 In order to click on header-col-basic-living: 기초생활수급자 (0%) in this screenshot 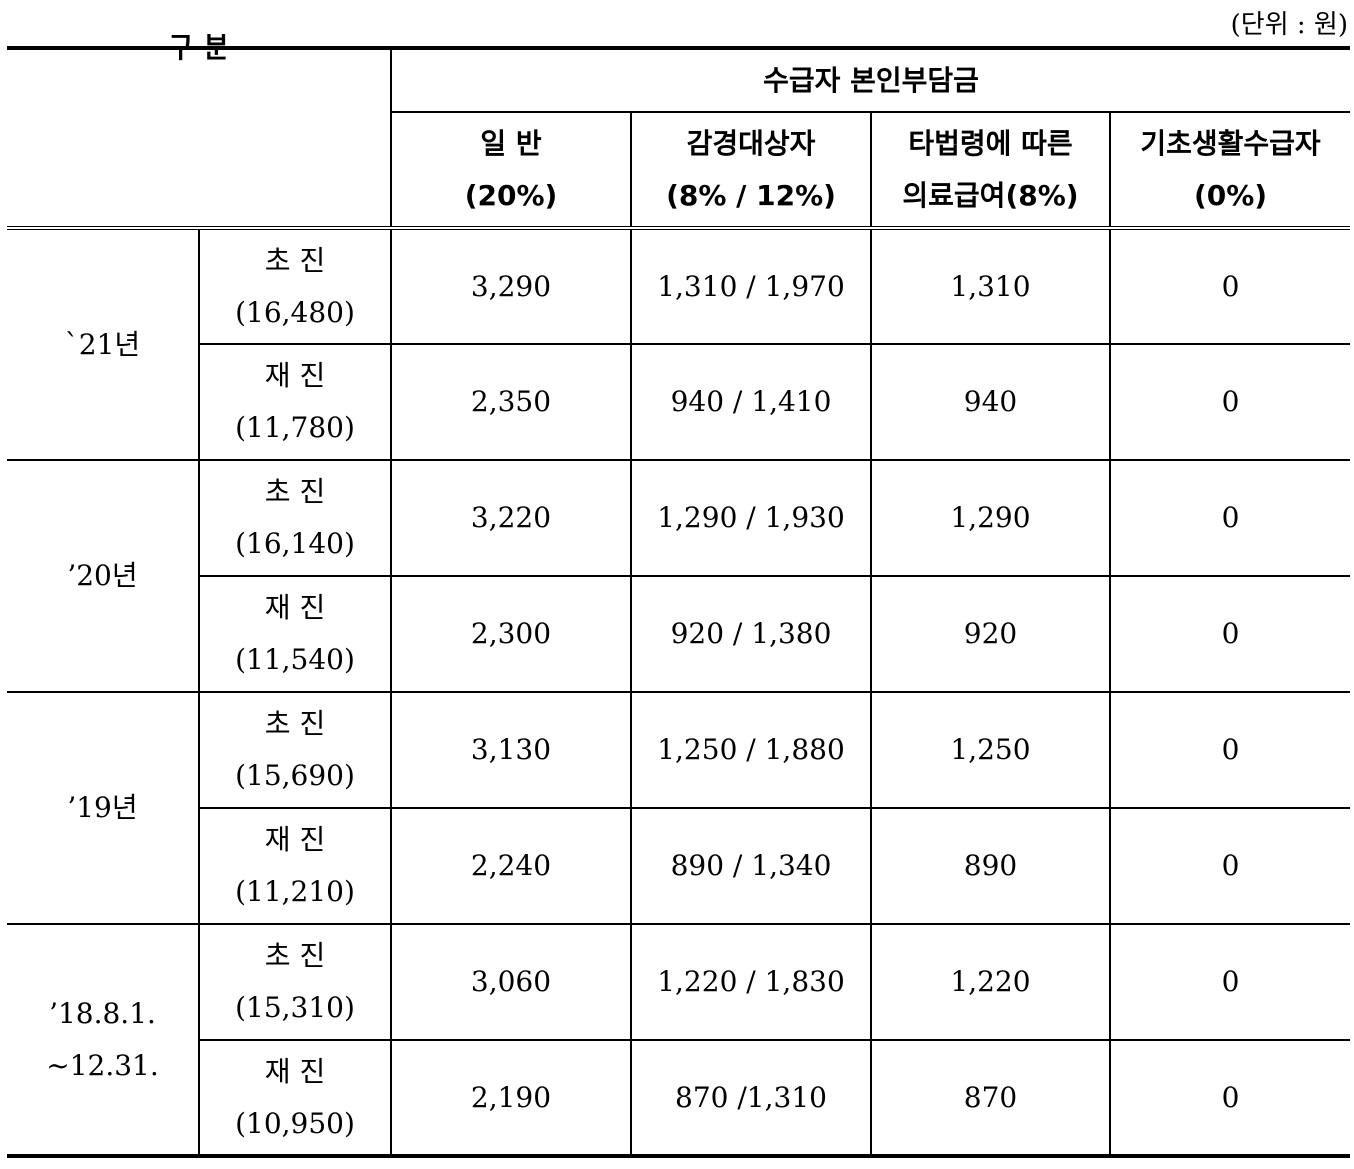, I will do `click(1229, 171)`.